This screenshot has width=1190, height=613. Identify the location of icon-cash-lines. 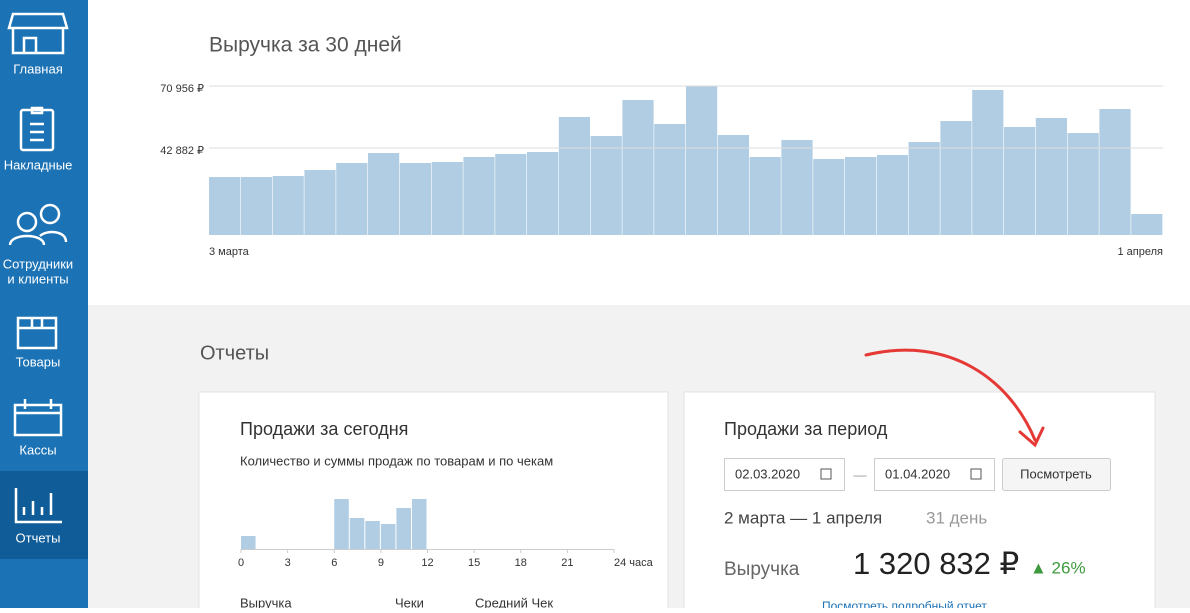
(38, 407).